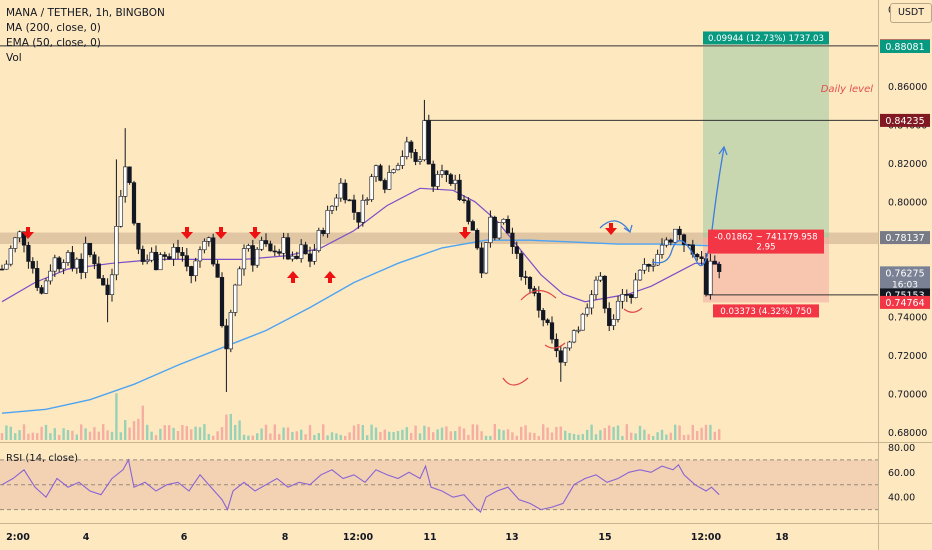 The height and width of the screenshot is (550, 932). Describe the element at coordinates (723, 150) in the screenshot. I see `projection-arrowhead` at that location.